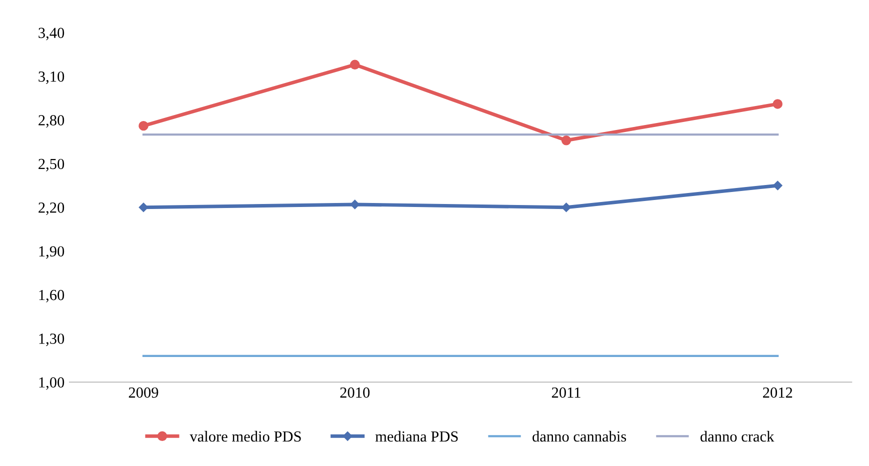 The image size is (869, 466). I want to click on legend-label: danno crack, so click(737, 436).